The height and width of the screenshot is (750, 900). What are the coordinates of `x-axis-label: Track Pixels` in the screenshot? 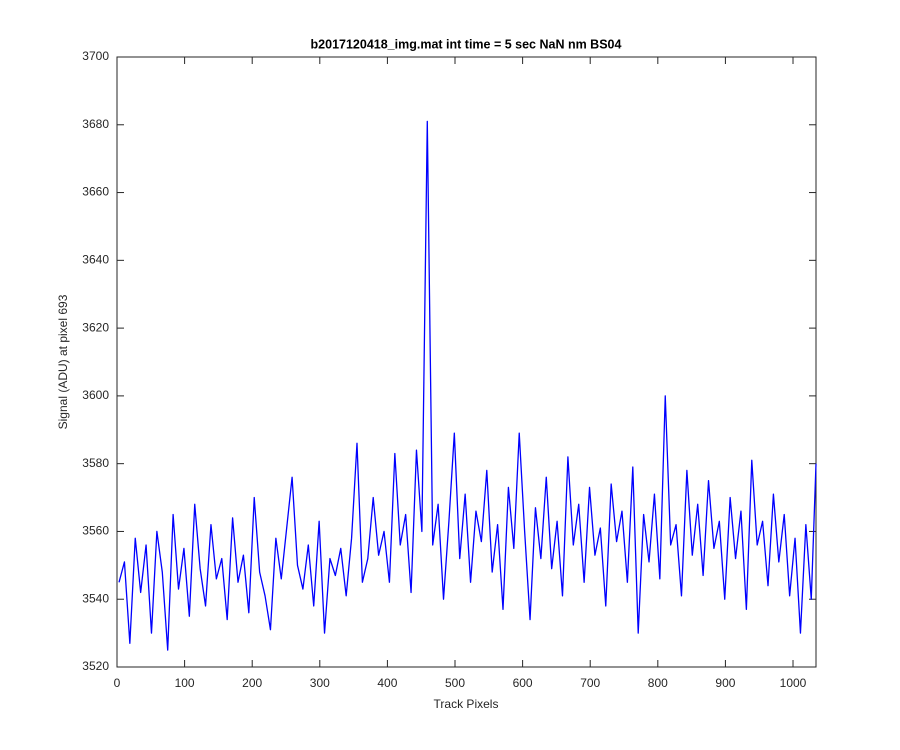 It's located at (466, 704).